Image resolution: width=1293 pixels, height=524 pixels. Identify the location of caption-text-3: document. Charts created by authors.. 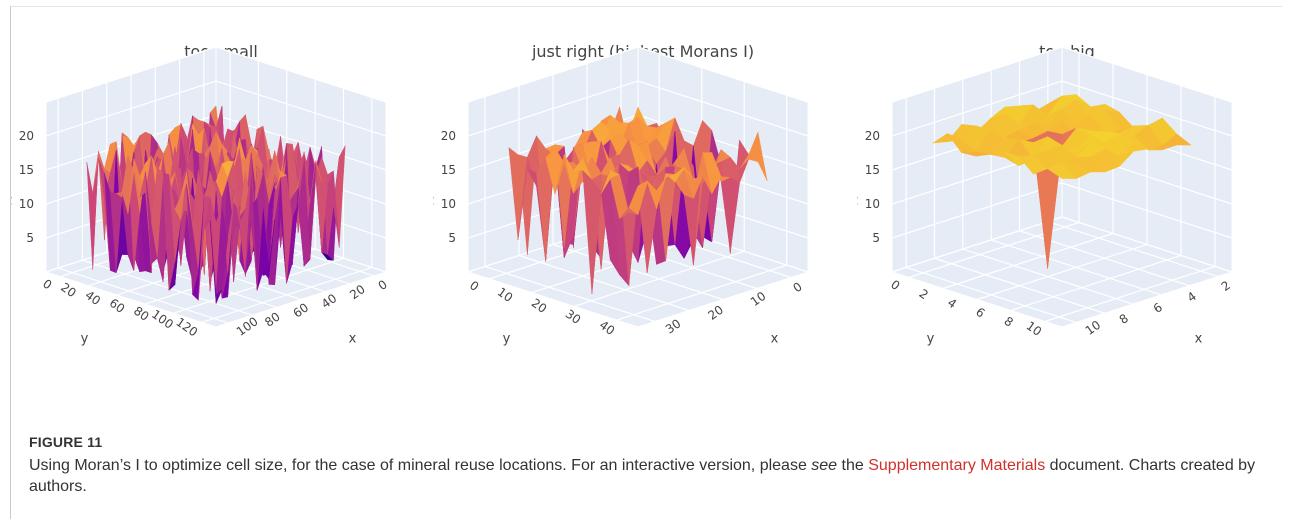
(642, 476).